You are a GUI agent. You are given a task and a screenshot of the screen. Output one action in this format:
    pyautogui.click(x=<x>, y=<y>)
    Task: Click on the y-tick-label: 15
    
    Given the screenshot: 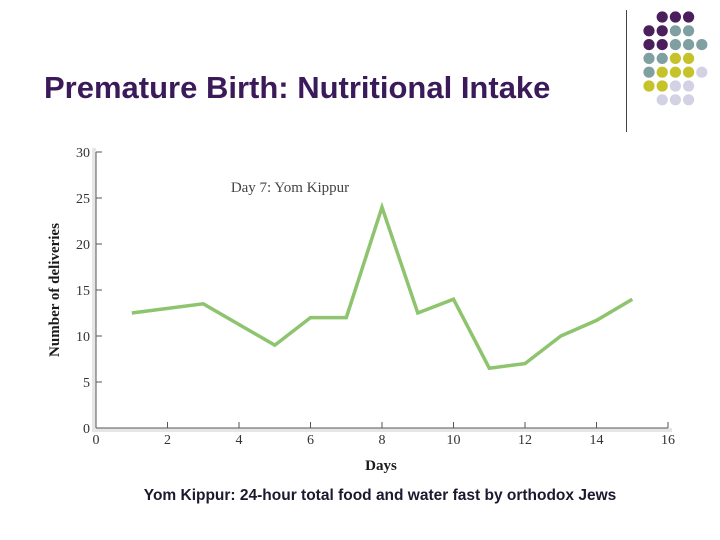 What is the action you would take?
    pyautogui.click(x=83, y=291)
    